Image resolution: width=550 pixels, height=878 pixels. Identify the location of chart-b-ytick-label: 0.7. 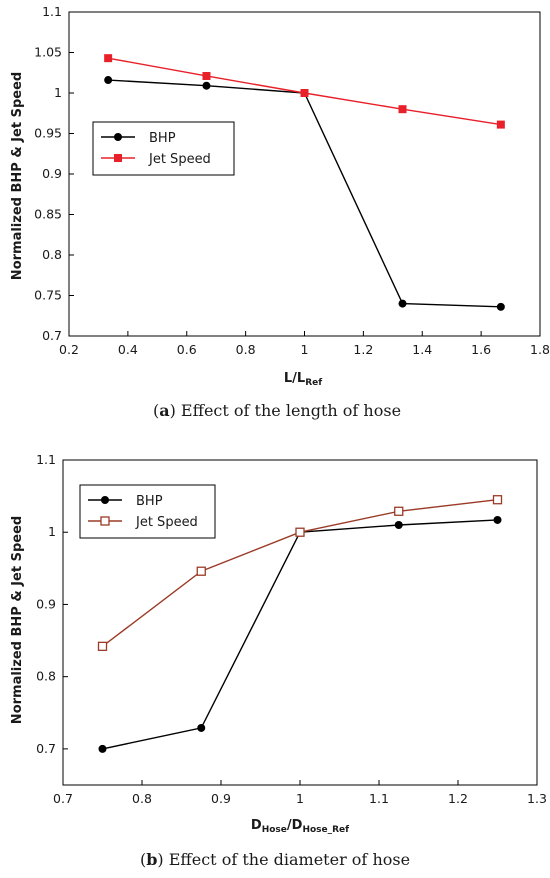
(46, 748).